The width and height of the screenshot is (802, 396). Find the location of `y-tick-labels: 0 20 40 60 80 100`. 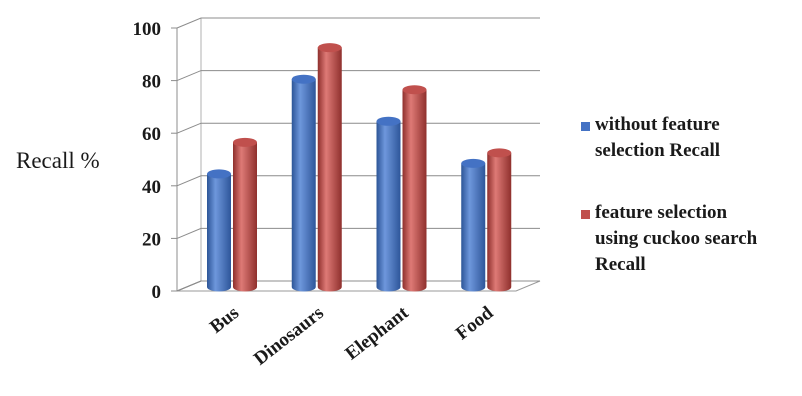

y-tick-labels: 0 20 40 60 80 100 is located at coordinates (147, 161).